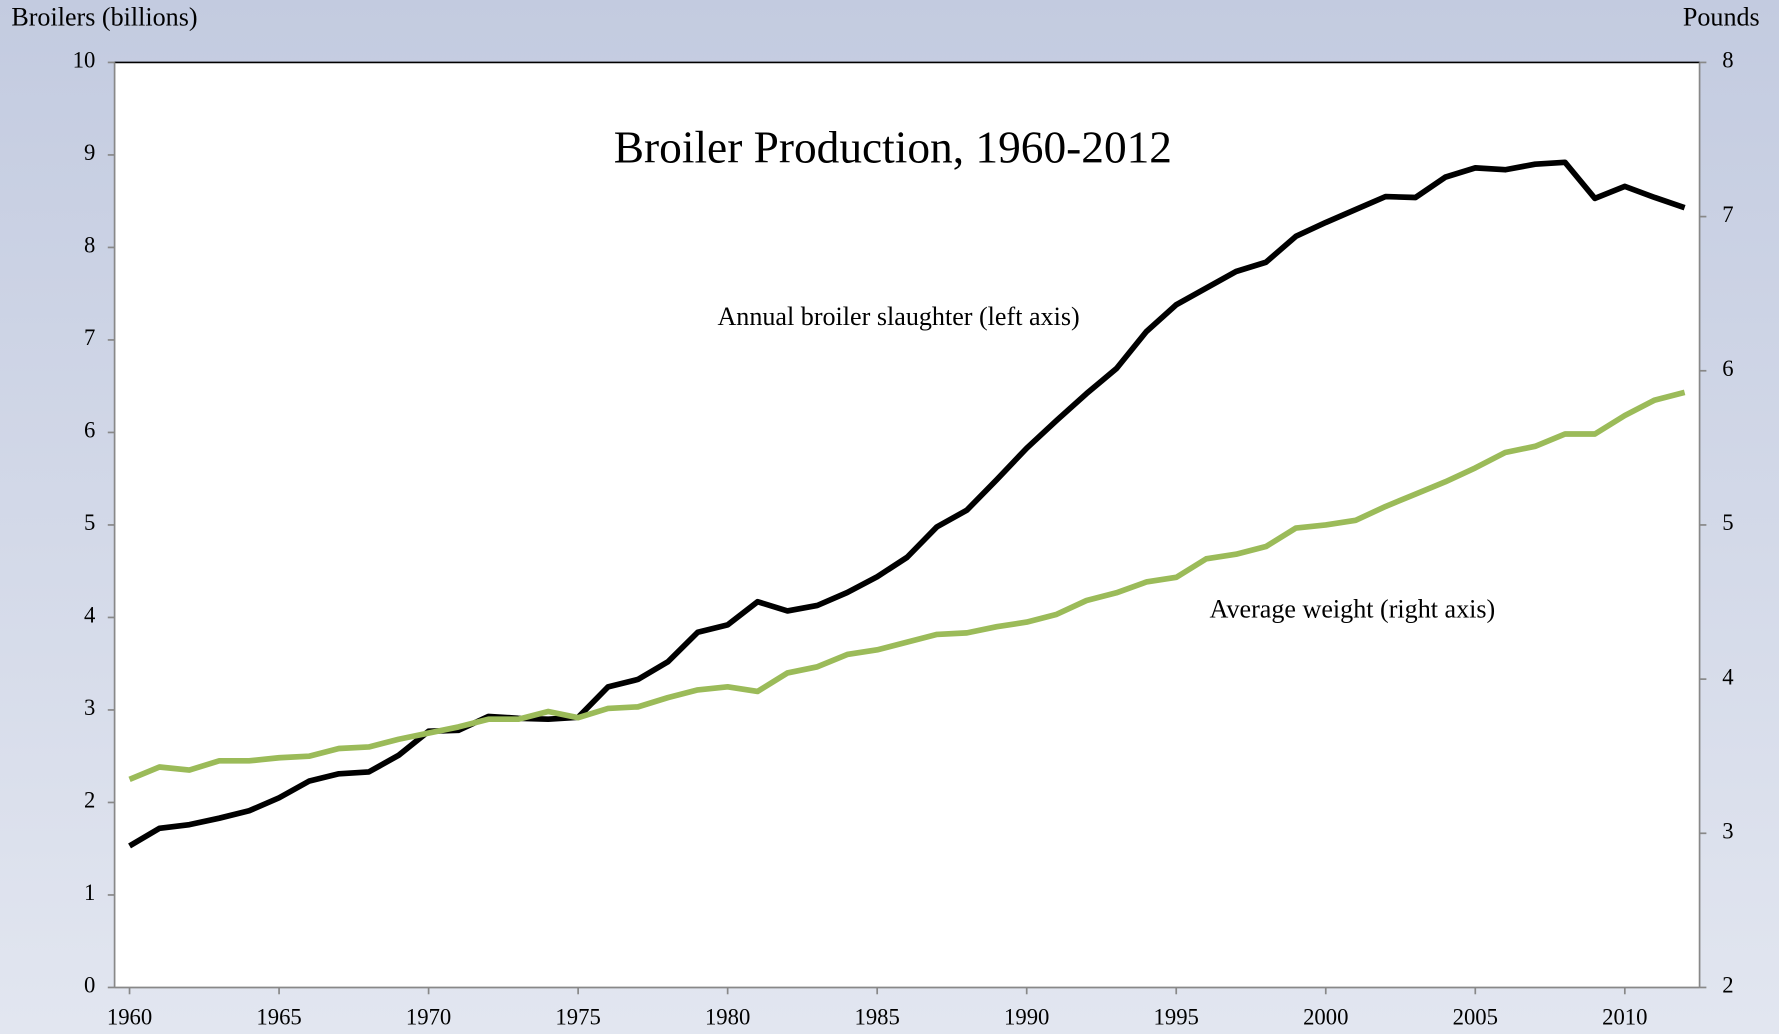 The image size is (1779, 1034). I want to click on y2-axis-label: Pounds, so click(1721, 16).